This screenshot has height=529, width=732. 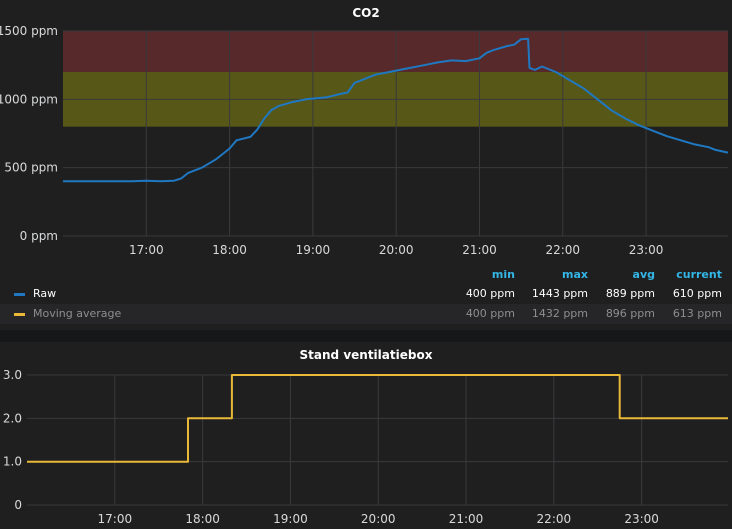 What do you see at coordinates (202, 519) in the screenshot?
I see `vent-x-tick-label: 18:00` at bounding box center [202, 519].